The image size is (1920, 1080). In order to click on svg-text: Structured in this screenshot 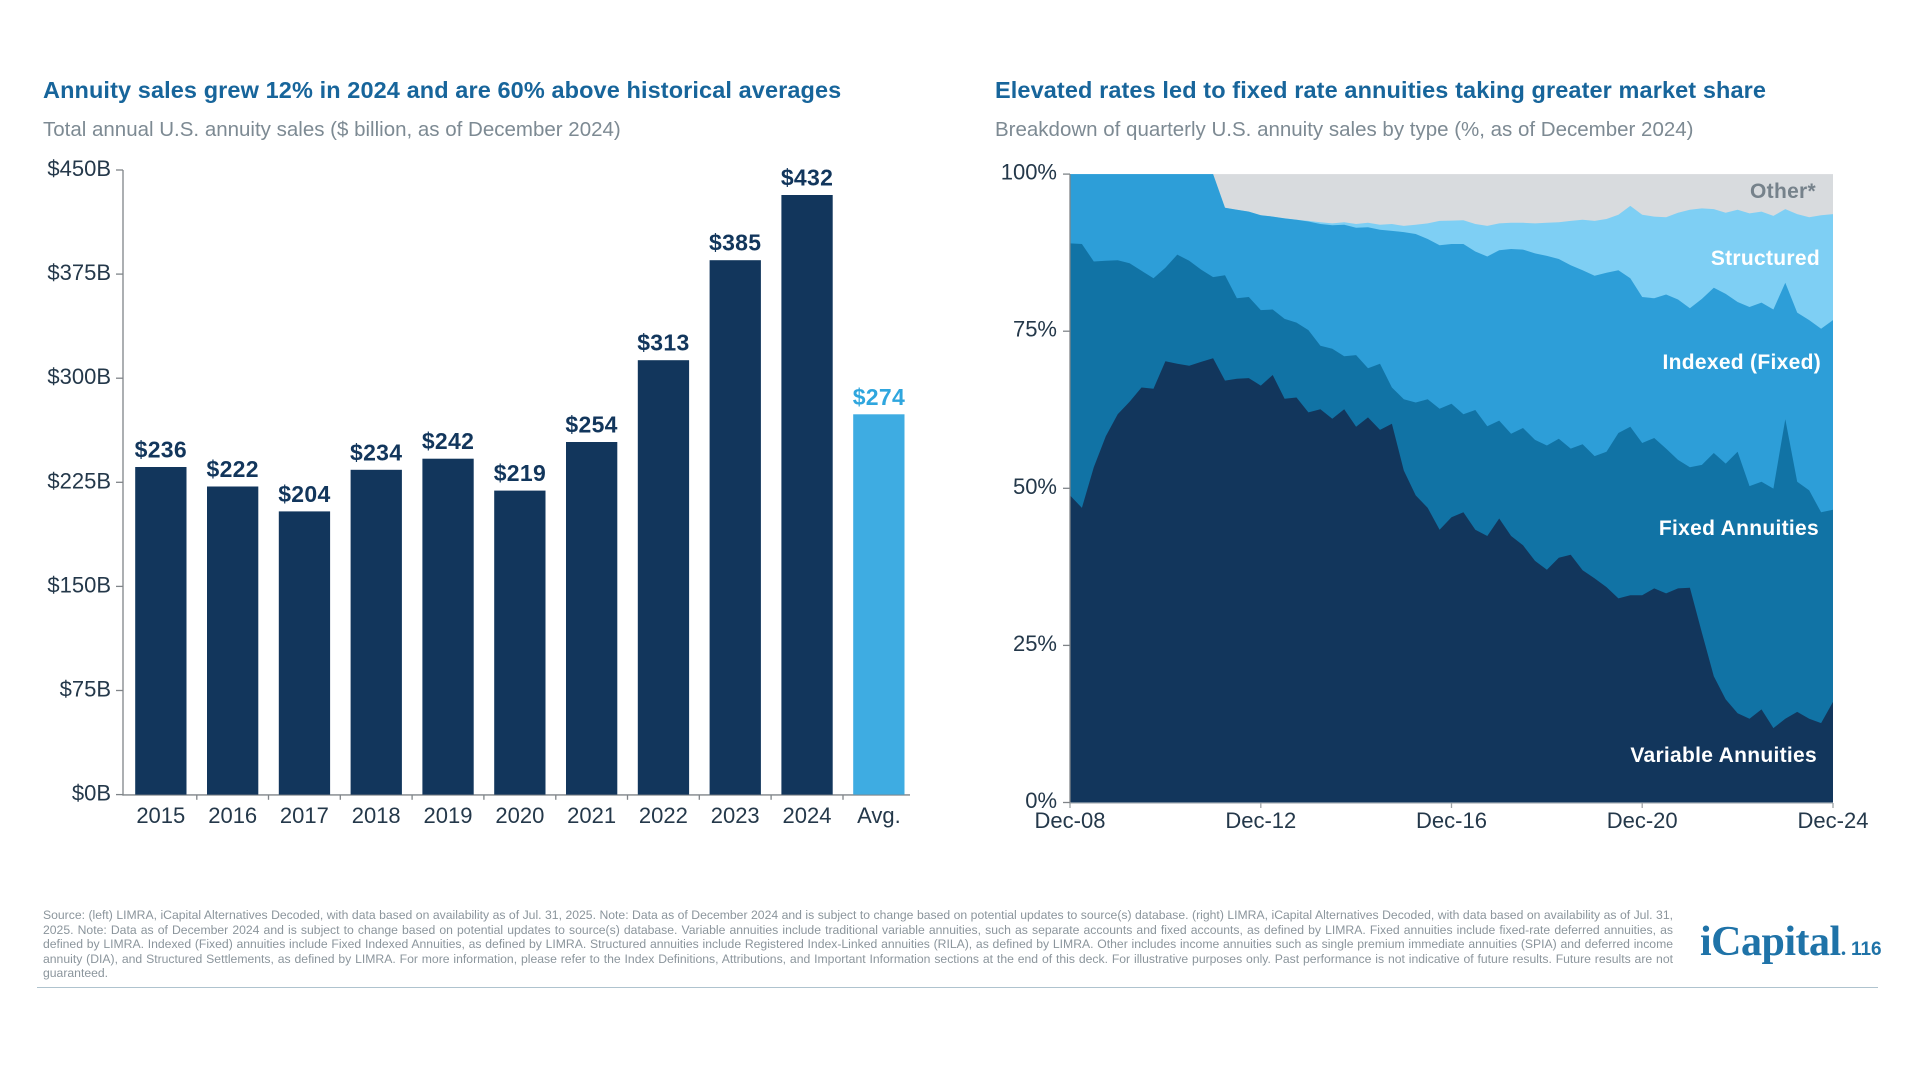, I will do `click(1765, 258)`.